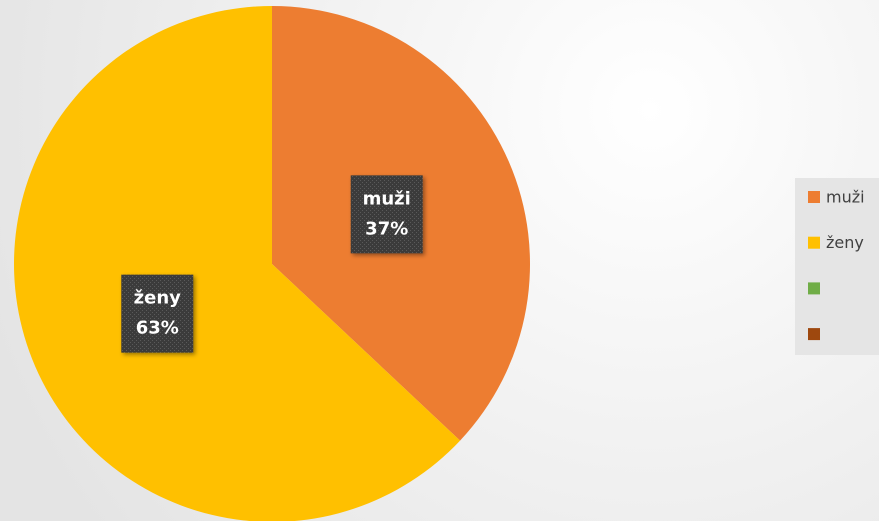 The width and height of the screenshot is (879, 521). I want to click on data-label: muži 37%, so click(386, 214).